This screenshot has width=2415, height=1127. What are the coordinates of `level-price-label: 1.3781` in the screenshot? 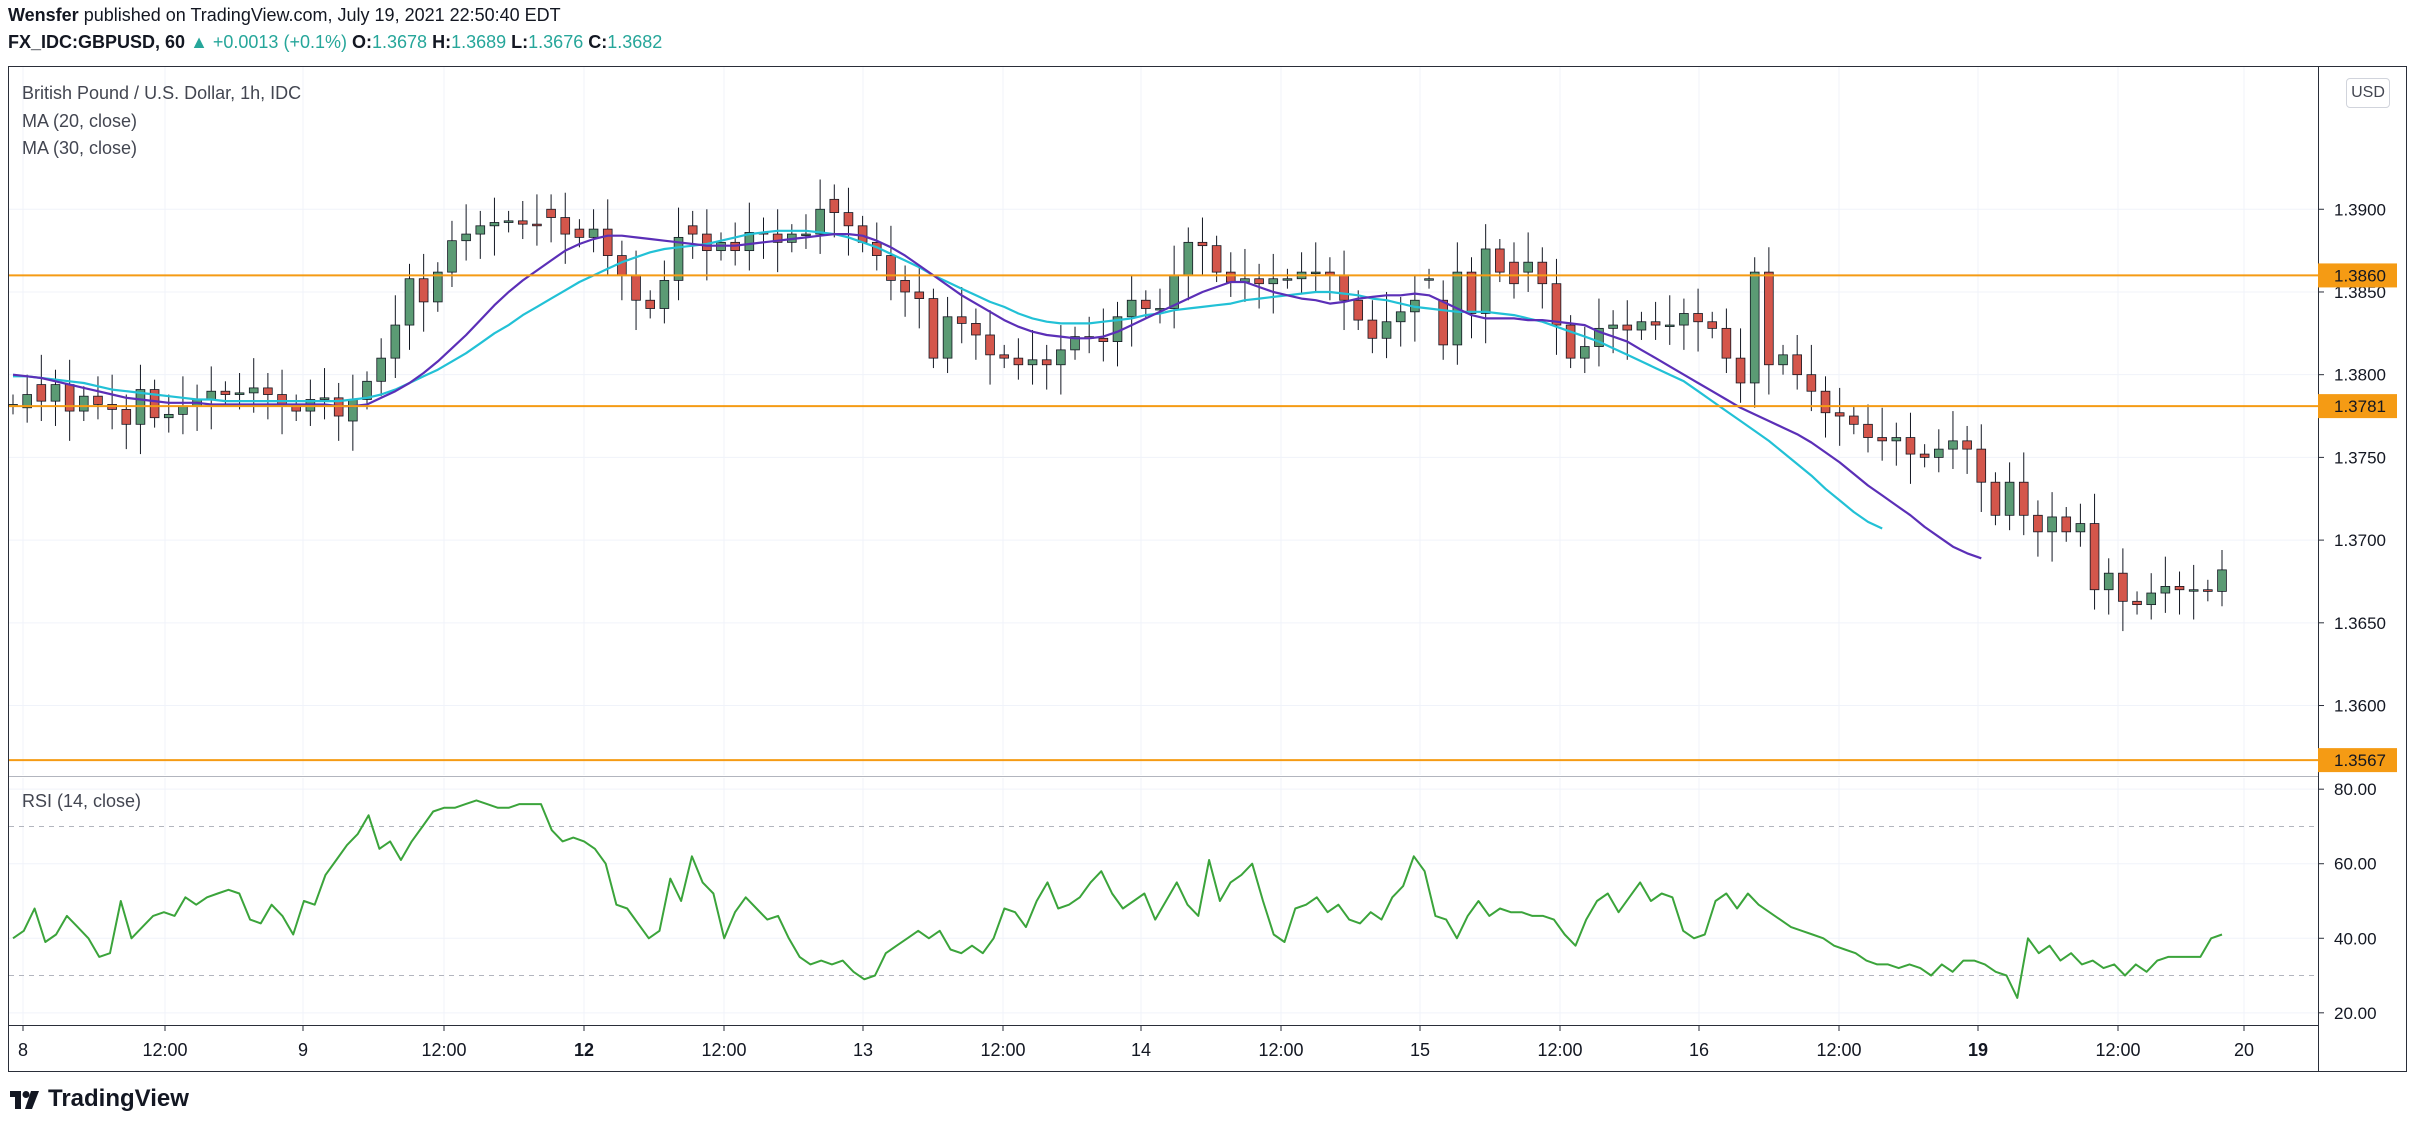 It's located at (2360, 406).